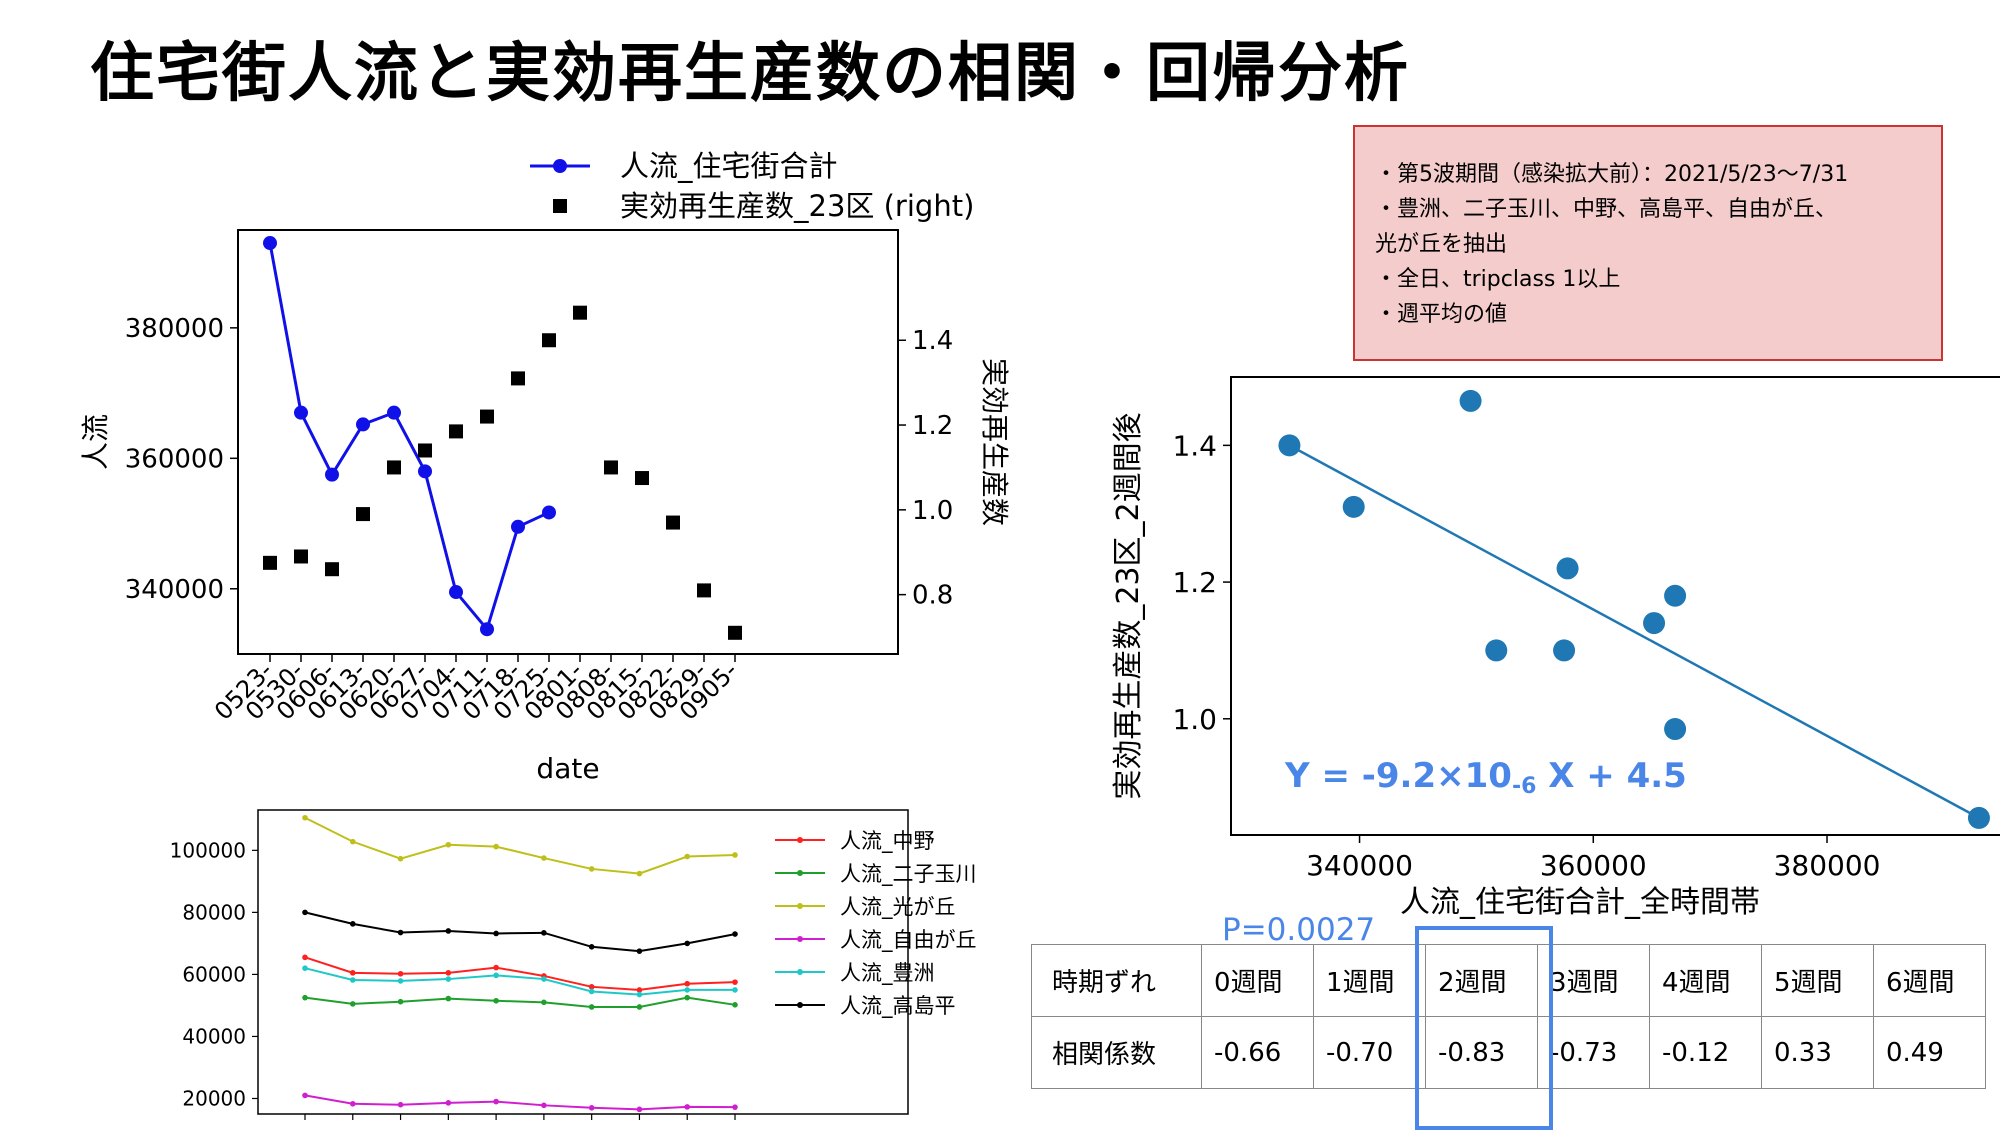 The width and height of the screenshot is (2000, 1130). What do you see at coordinates (932, 596) in the screenshot?
I see `y2-tick-label: 0.8` at bounding box center [932, 596].